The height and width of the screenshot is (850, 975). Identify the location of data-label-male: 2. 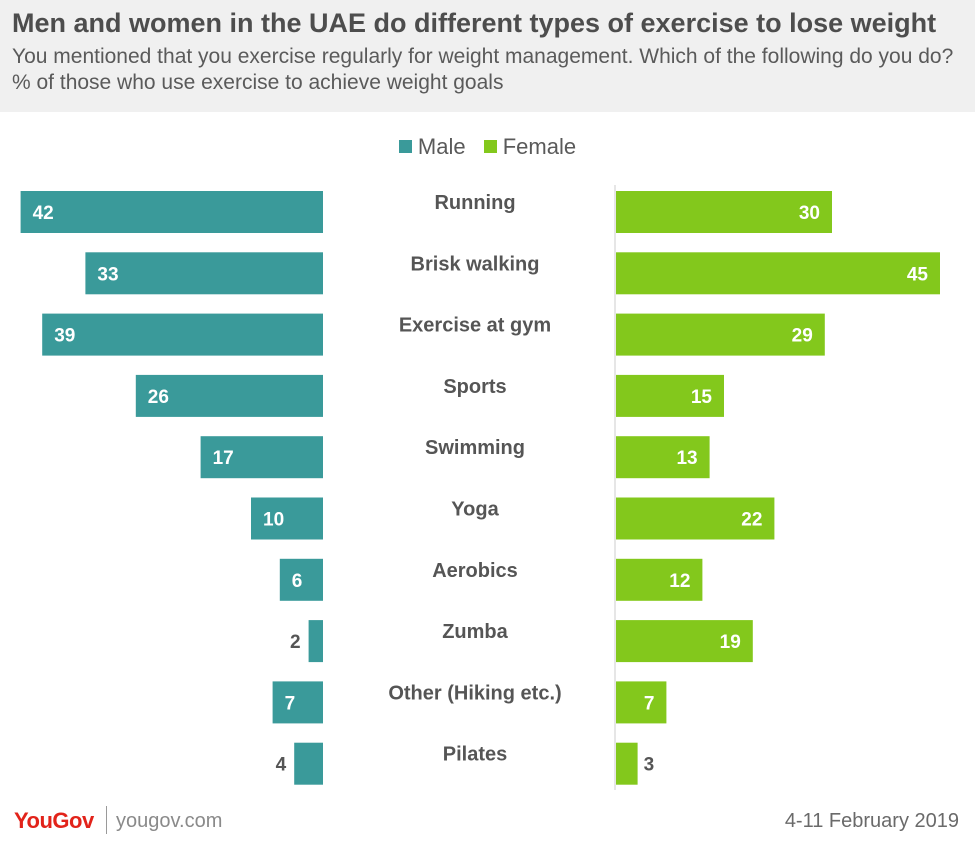
(295, 642).